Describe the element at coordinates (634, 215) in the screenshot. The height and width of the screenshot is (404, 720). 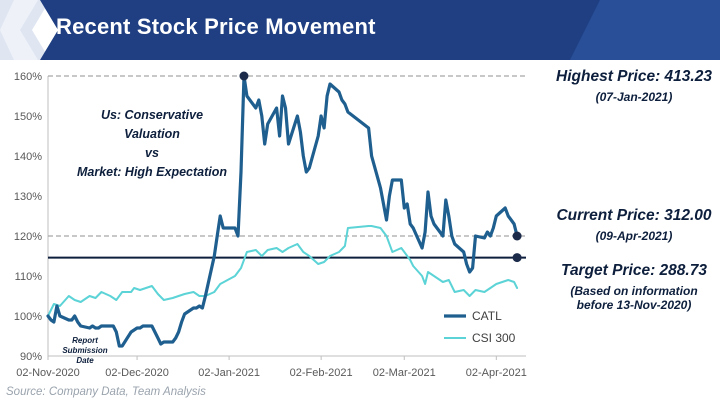
I see `current-price-label: Current Price: 312.00` at that location.